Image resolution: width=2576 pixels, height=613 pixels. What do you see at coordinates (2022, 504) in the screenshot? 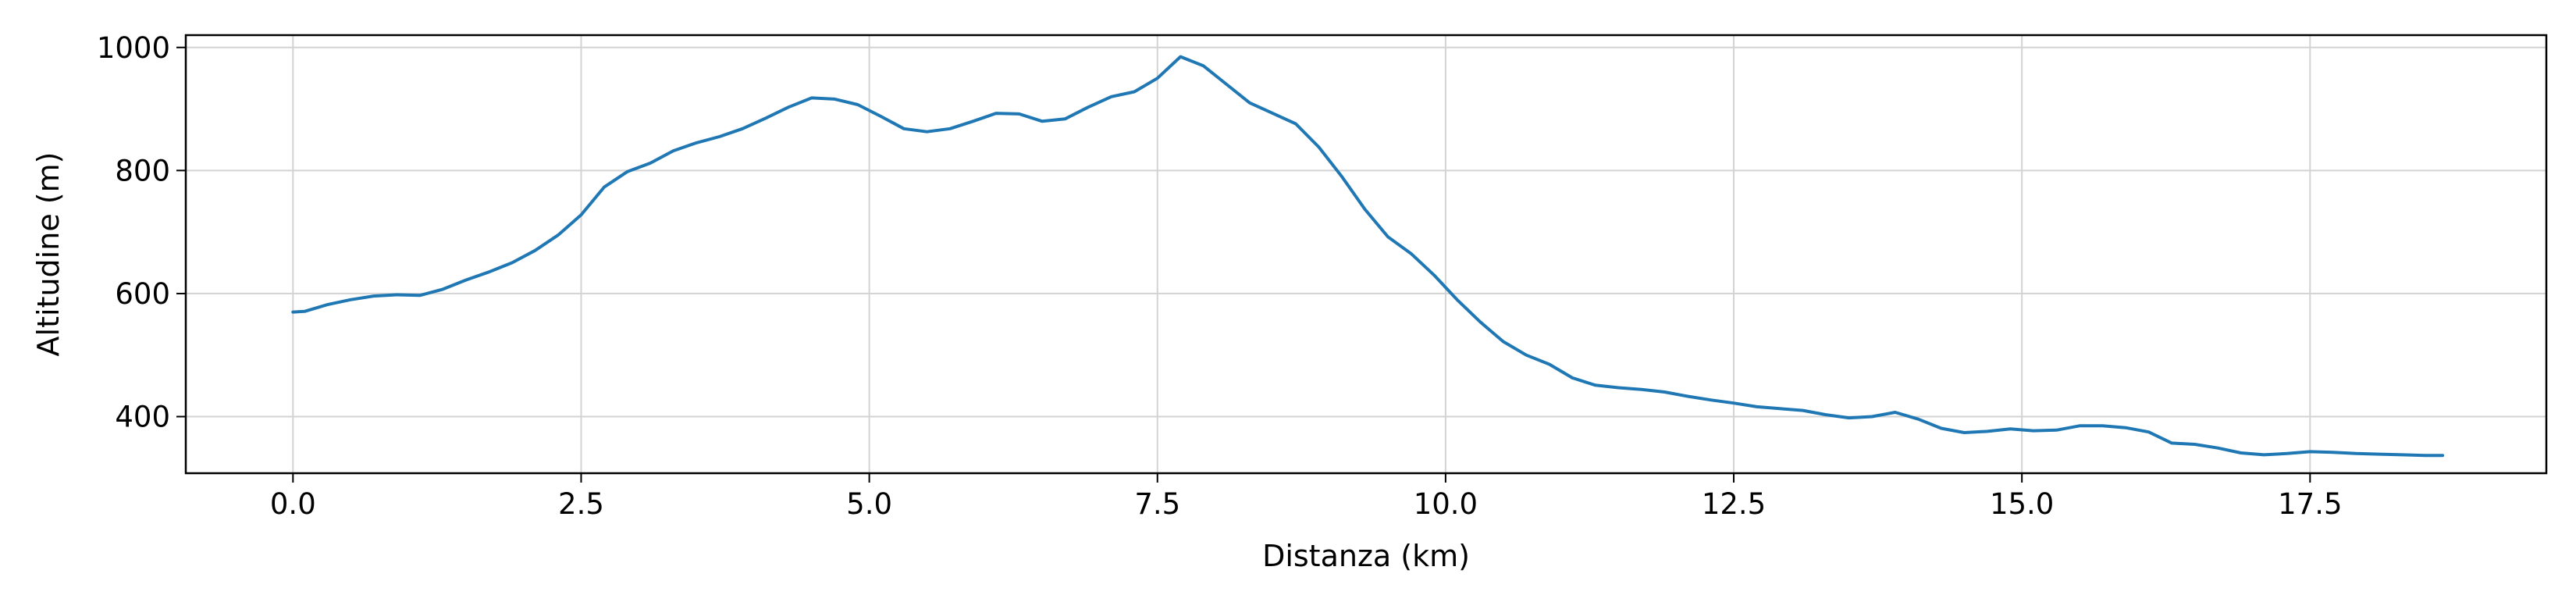
I see `x-tick-label: 15.0` at bounding box center [2022, 504].